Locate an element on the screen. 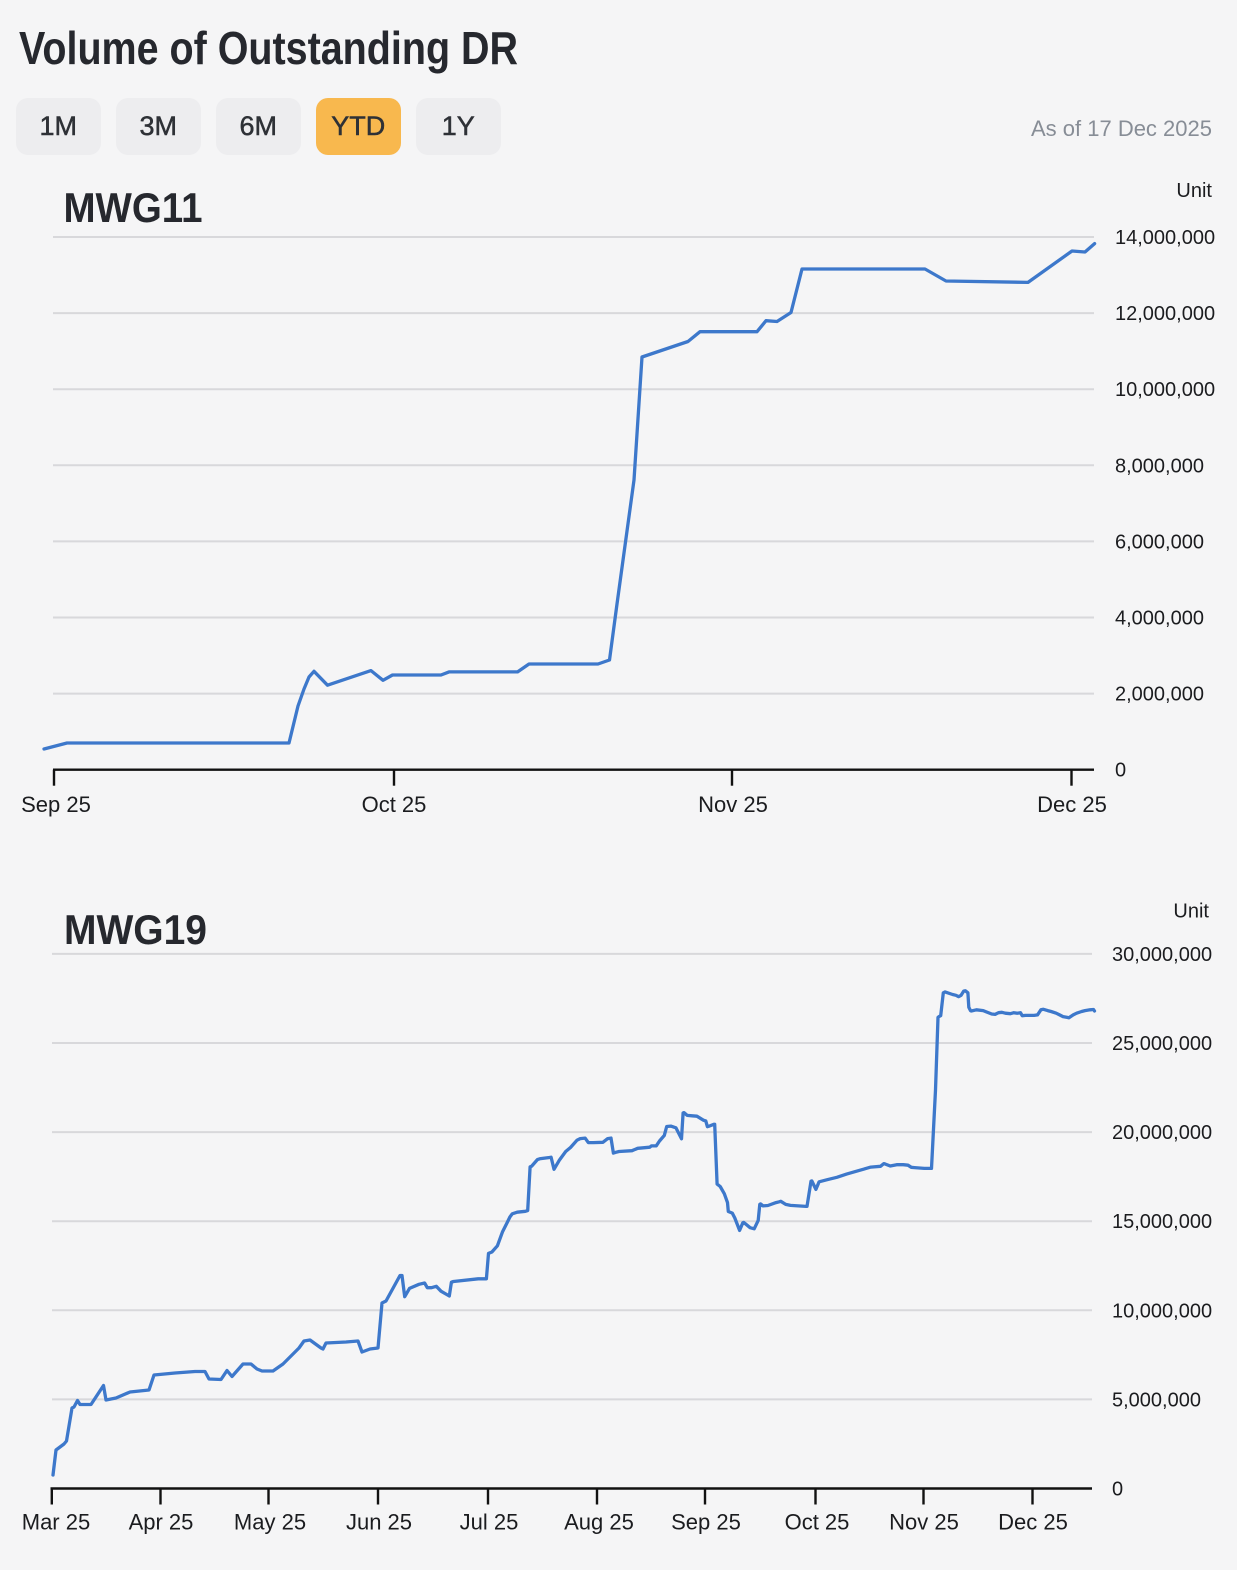  svg-text: Aug 25 is located at coordinates (599, 1522).